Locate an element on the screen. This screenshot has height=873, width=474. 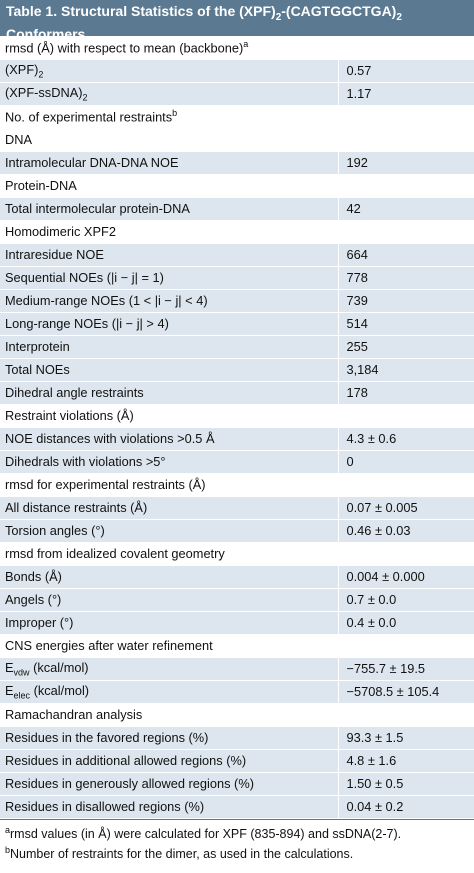
section-row: Homodimeric XPF2 is located at coordinates (237, 231).